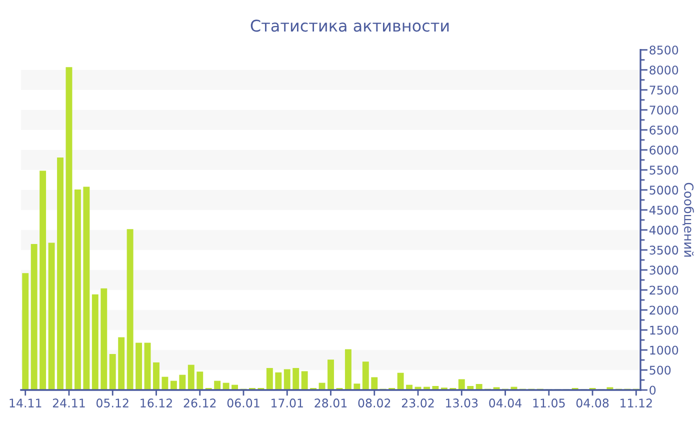  I want to click on y-tick-label: 8000, so click(664, 70).